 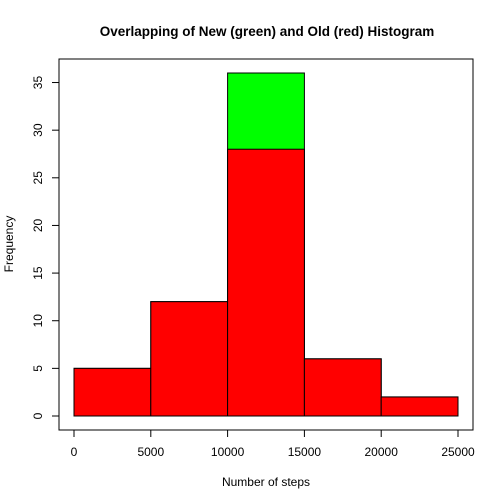 What do you see at coordinates (38, 130) in the screenshot?
I see `y-tick-label: 30` at bounding box center [38, 130].